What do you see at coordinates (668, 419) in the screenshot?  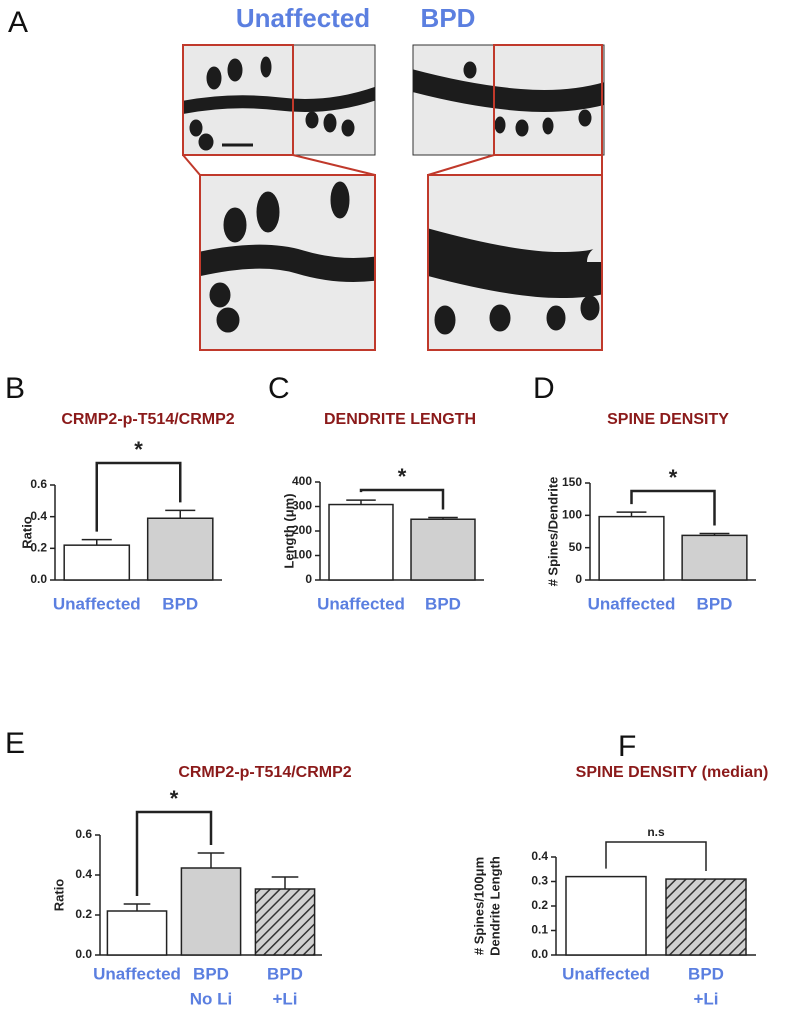 I see `chart-title: SPINE DENSITY` at bounding box center [668, 419].